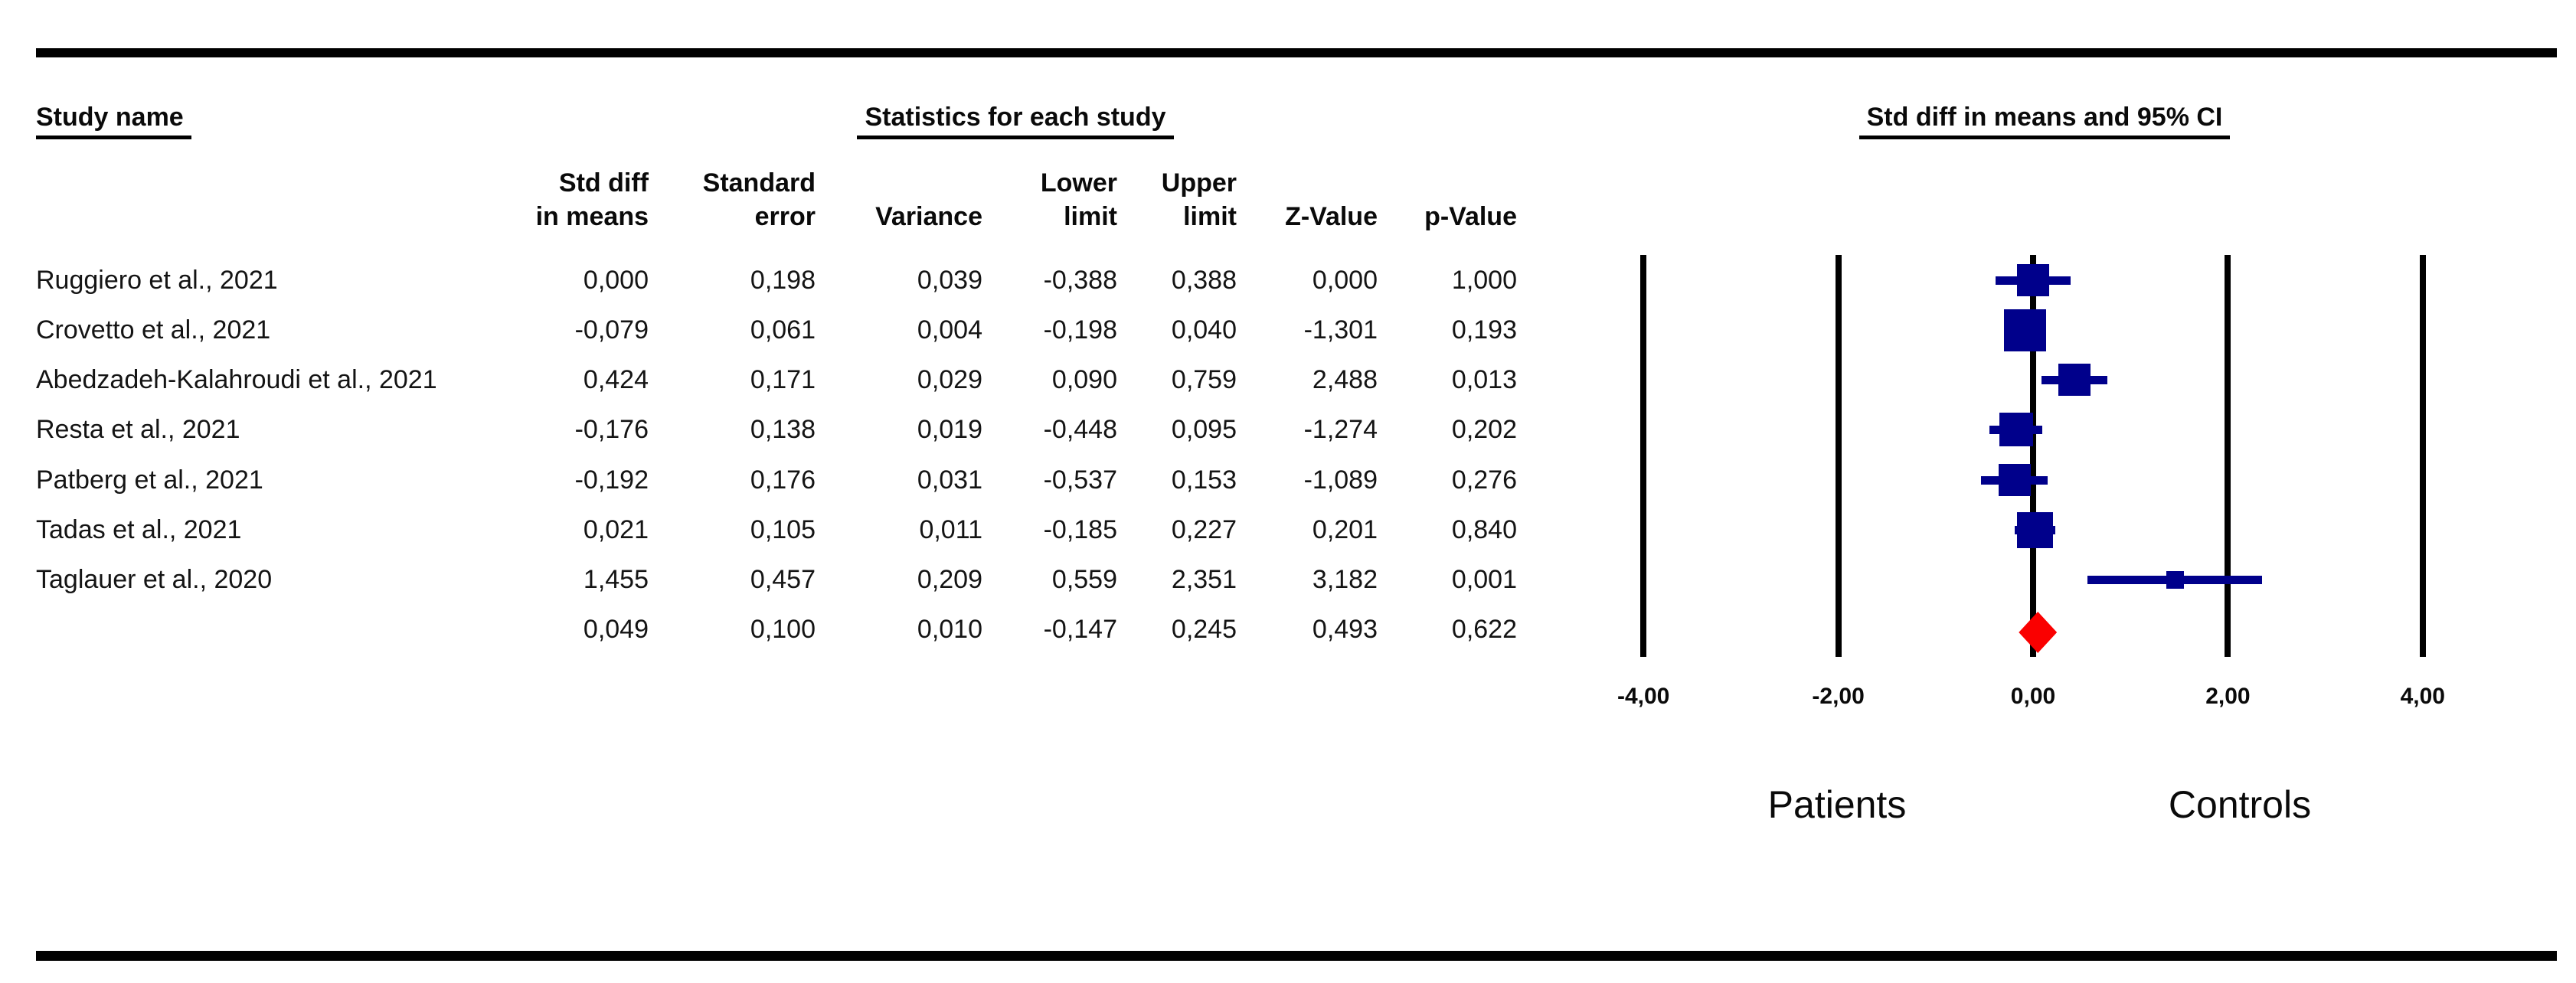 The width and height of the screenshot is (2576, 983). What do you see at coordinates (783, 629) in the screenshot?
I see `stat-cell-std_err: 0,100` at bounding box center [783, 629].